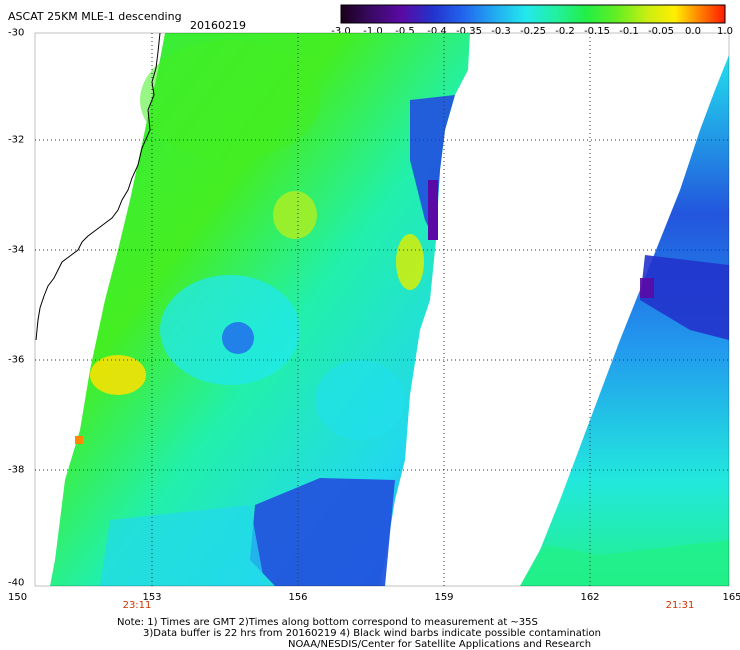  What do you see at coordinates (95, 16) in the screenshot?
I see `product-title: ASCAT 25KM MLE-1 descending` at bounding box center [95, 16].